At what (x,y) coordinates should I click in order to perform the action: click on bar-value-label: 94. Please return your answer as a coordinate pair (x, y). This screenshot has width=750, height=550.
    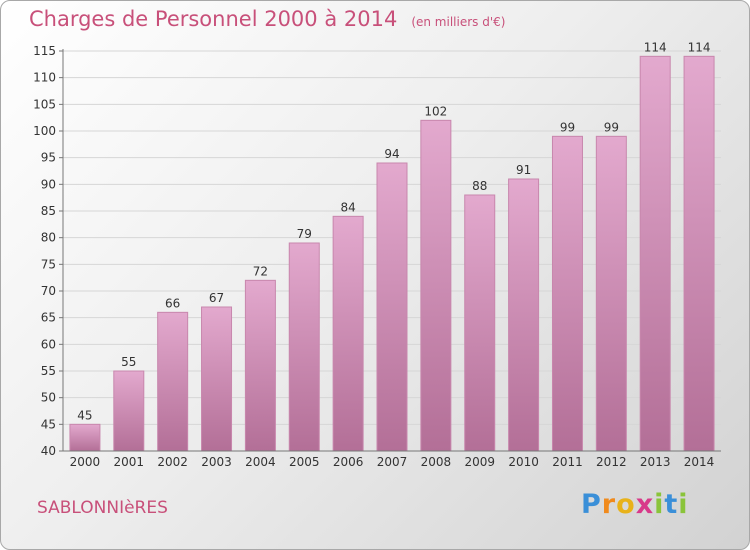
    Looking at the image, I should click on (391, 154).